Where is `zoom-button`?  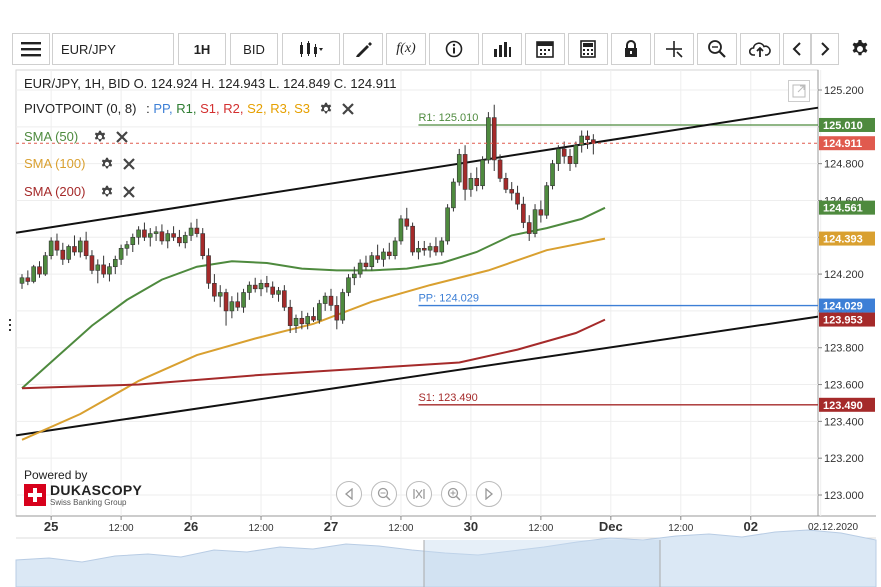
zoom-button is located at coordinates (717, 49).